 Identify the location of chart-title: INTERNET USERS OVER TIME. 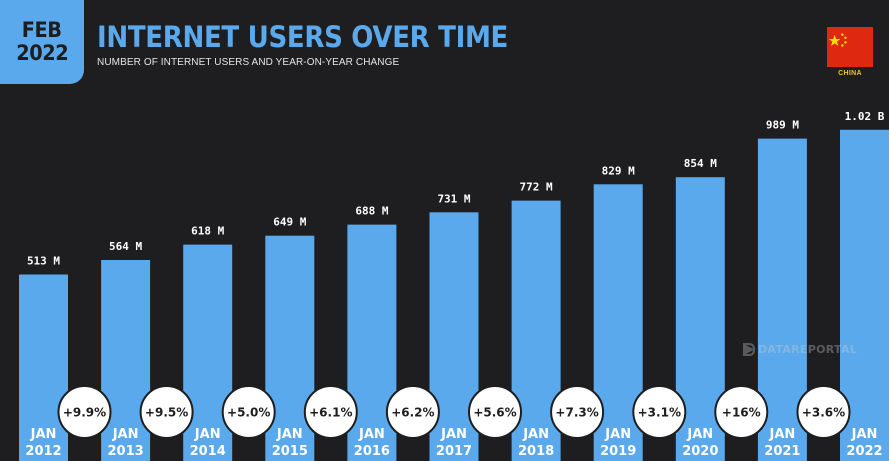
(303, 37).